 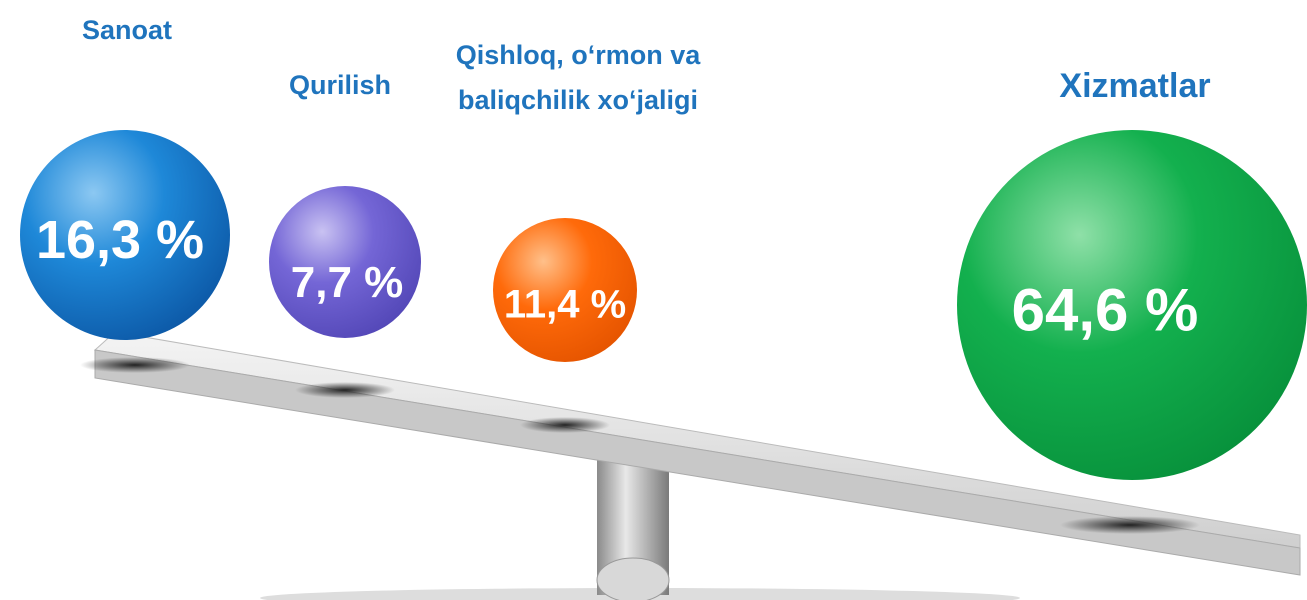 I want to click on fulcrum-cap, so click(x=633, y=578).